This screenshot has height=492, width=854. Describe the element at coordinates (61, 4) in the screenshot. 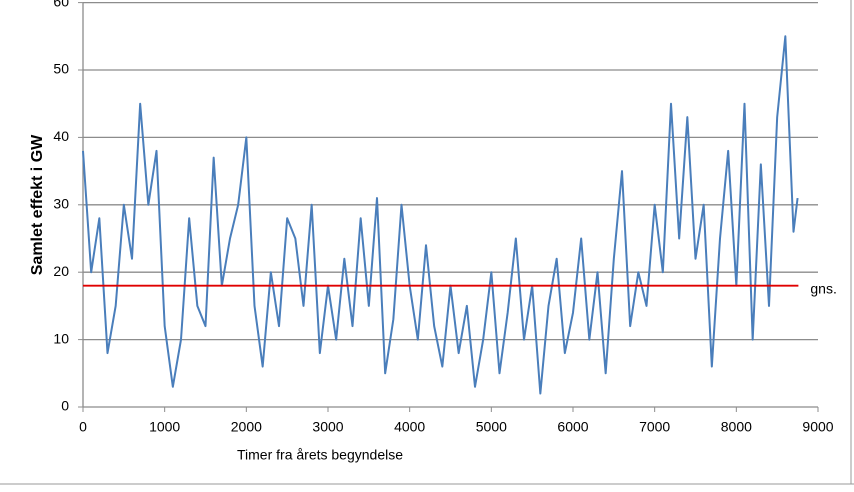

I see `y-tick-label: 60` at that location.